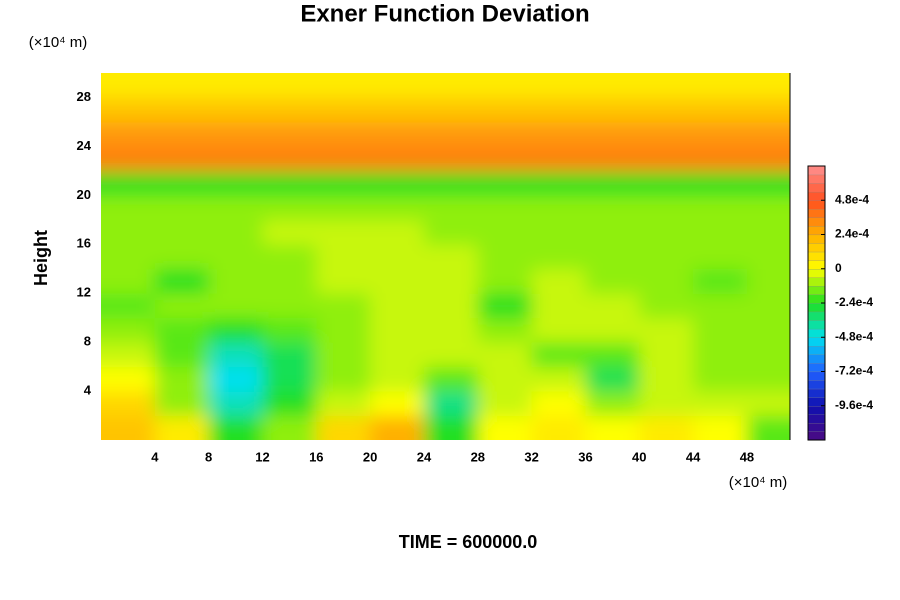 The width and height of the screenshot is (900, 600). What do you see at coordinates (468, 542) in the screenshot?
I see `time-label: TIME = 600000.0` at bounding box center [468, 542].